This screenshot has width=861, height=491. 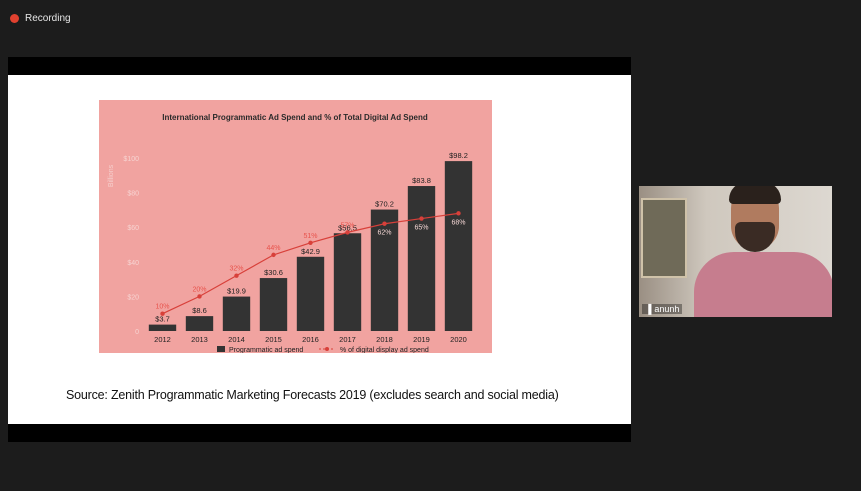 What do you see at coordinates (199, 289) in the screenshot?
I see `percent-label: 20%` at bounding box center [199, 289].